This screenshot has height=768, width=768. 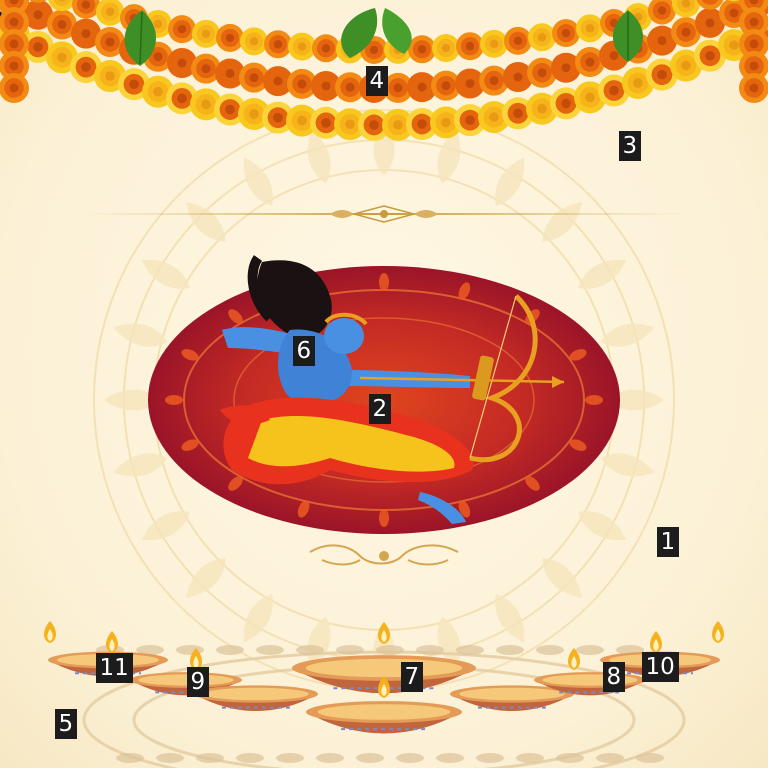 What do you see at coordinates (304, 351) in the screenshot?
I see `label-badge-6: 6` at bounding box center [304, 351].